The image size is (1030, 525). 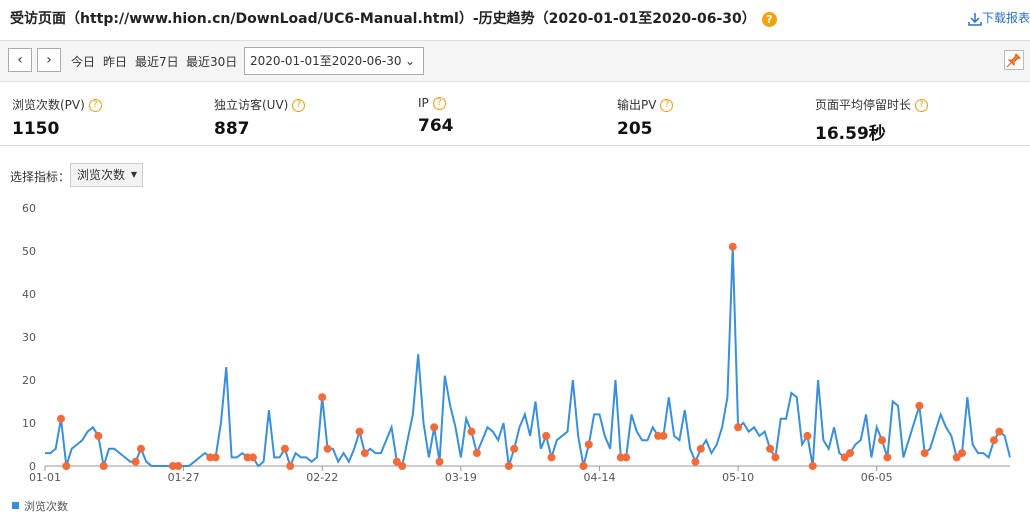 What do you see at coordinates (409, 61) in the screenshot?
I see `chevron: ⌄` at bounding box center [409, 61].